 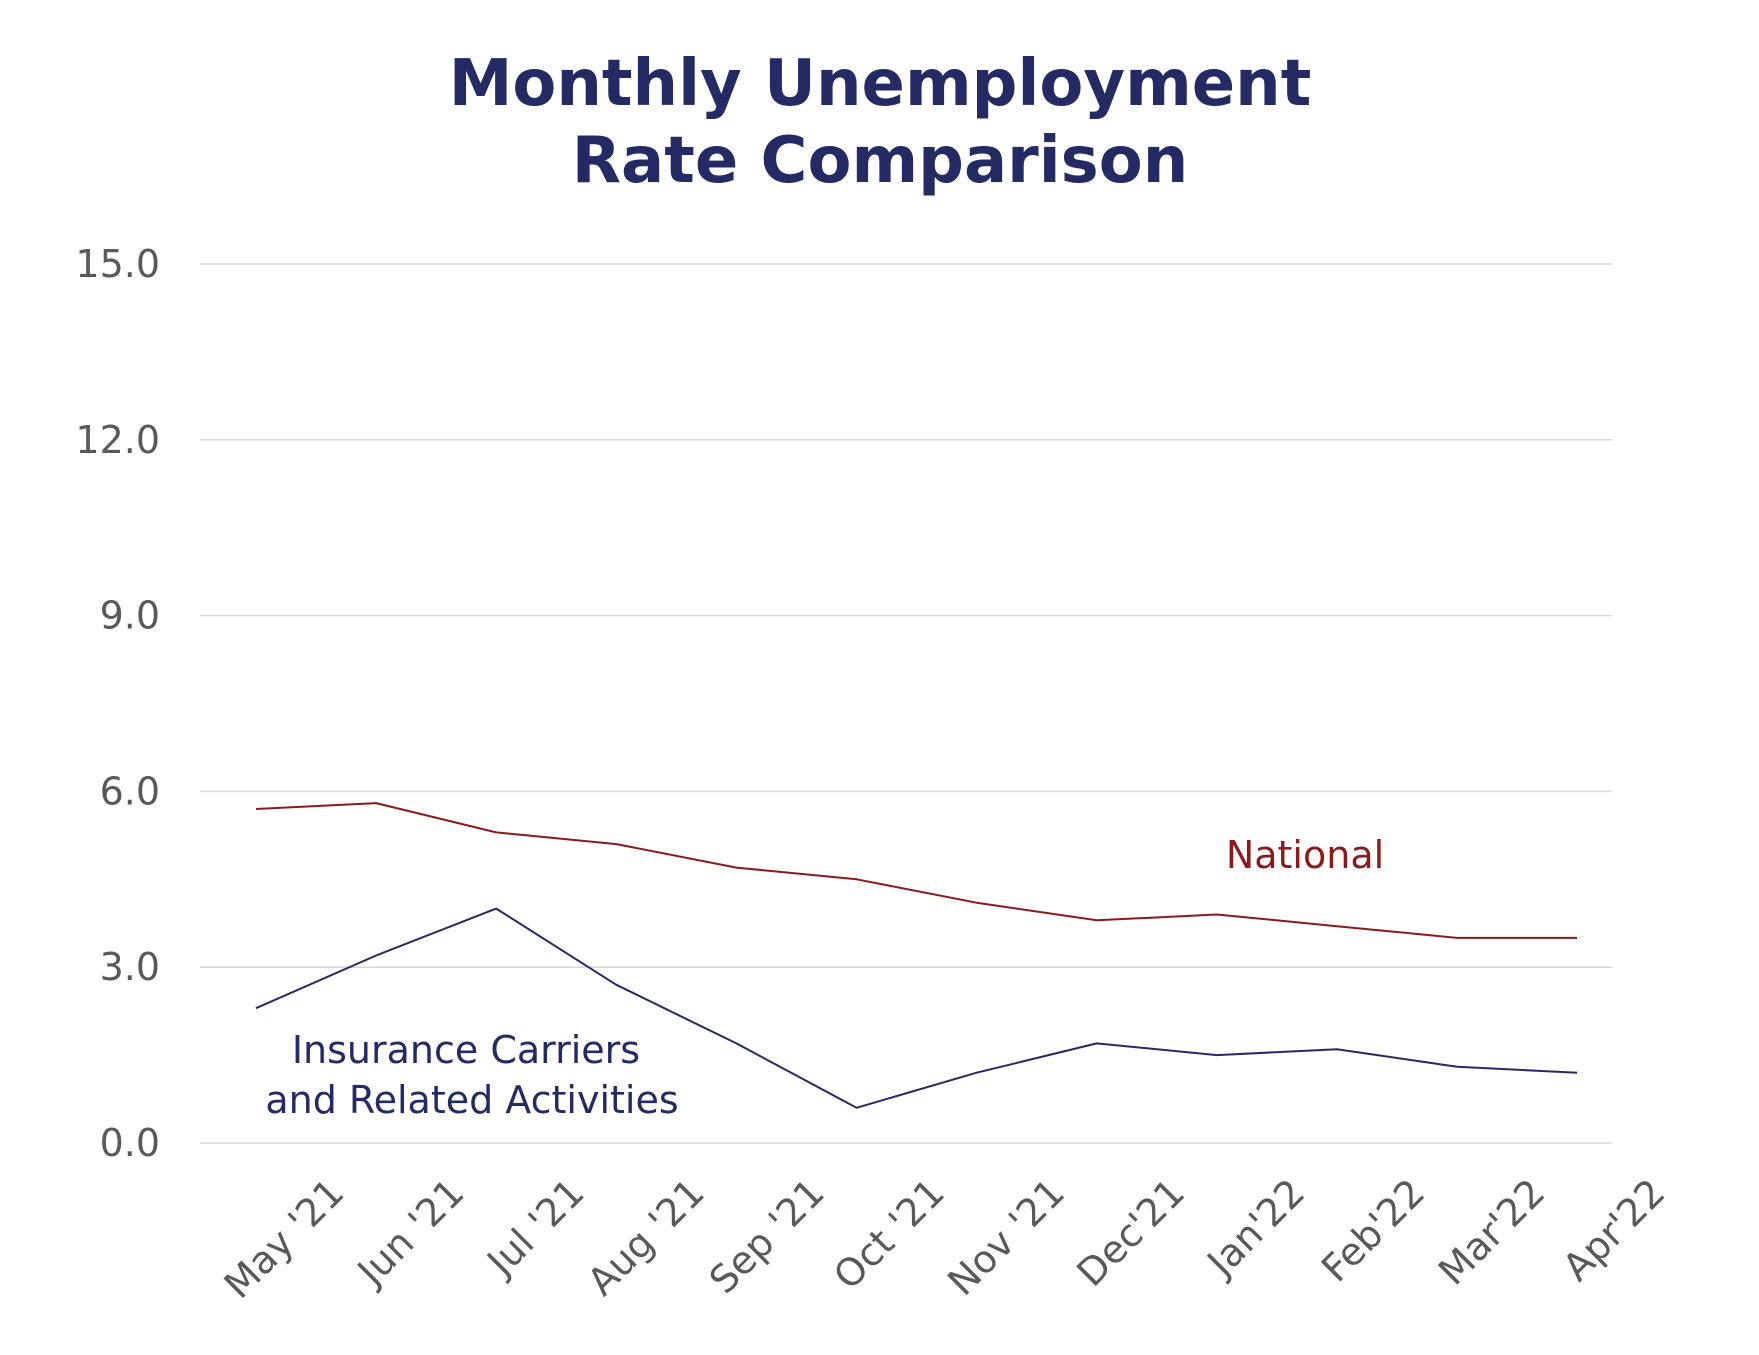 I want to click on chart-title-line-2: Rate Comparison, so click(x=880, y=161).